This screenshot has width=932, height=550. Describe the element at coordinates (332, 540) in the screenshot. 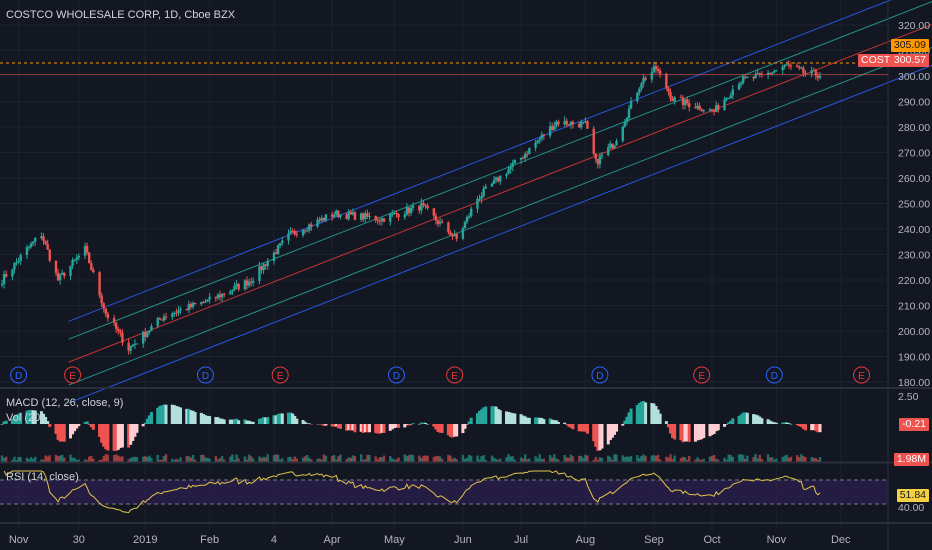

I see `time-tick-label: Apr` at that location.